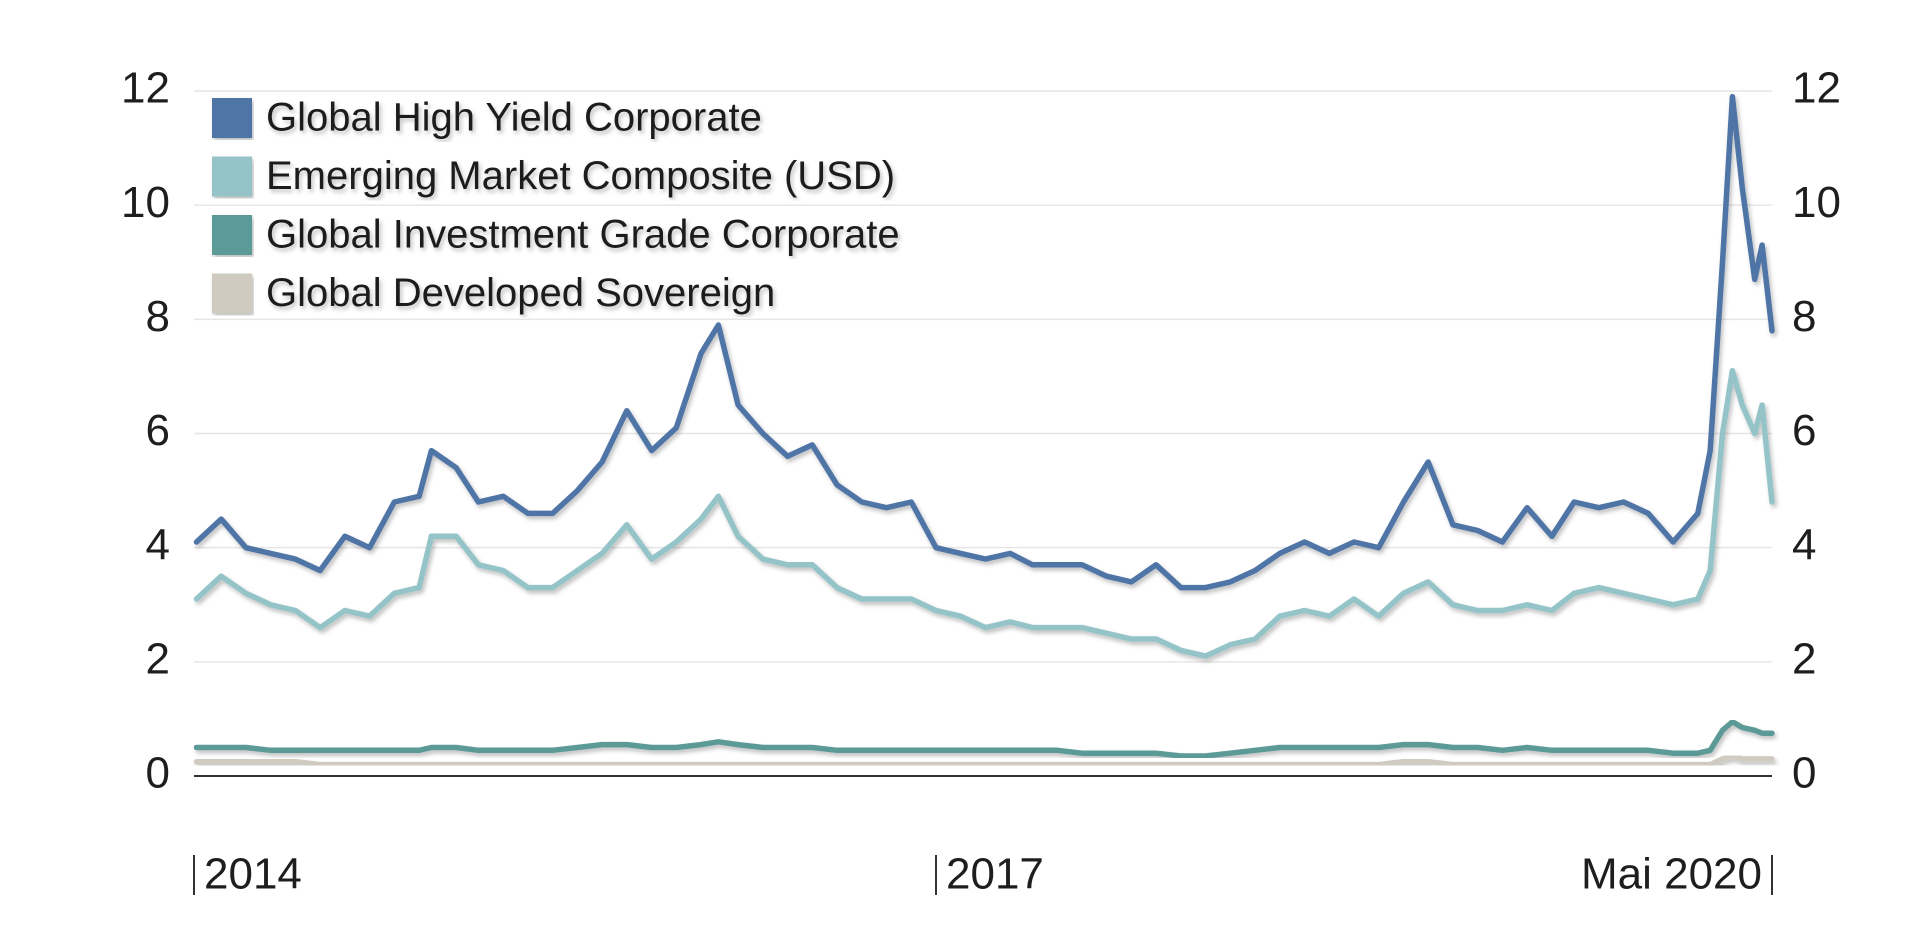 The width and height of the screenshot is (1920, 929). I want to click on legend-label: Global High Yield Corporate, so click(514, 118).